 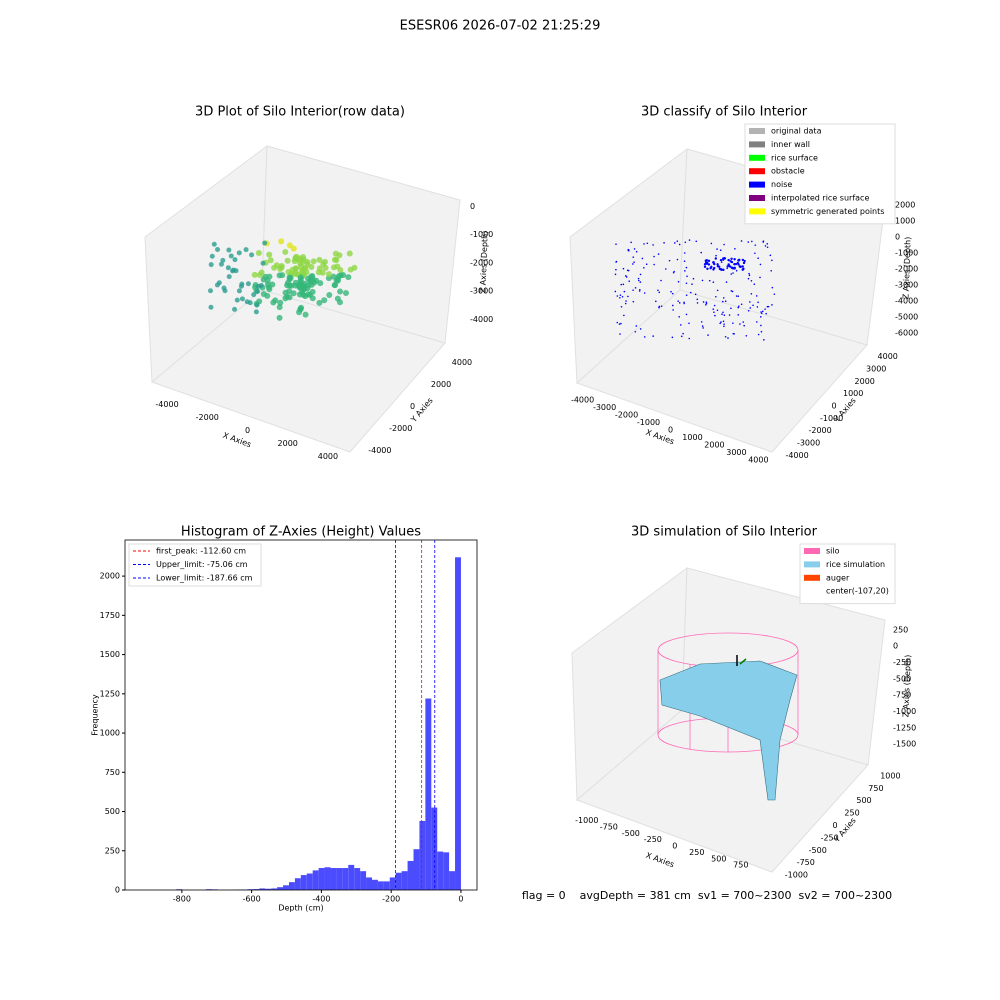 I want to click on x-tick-label: 3000, so click(x=736, y=452).